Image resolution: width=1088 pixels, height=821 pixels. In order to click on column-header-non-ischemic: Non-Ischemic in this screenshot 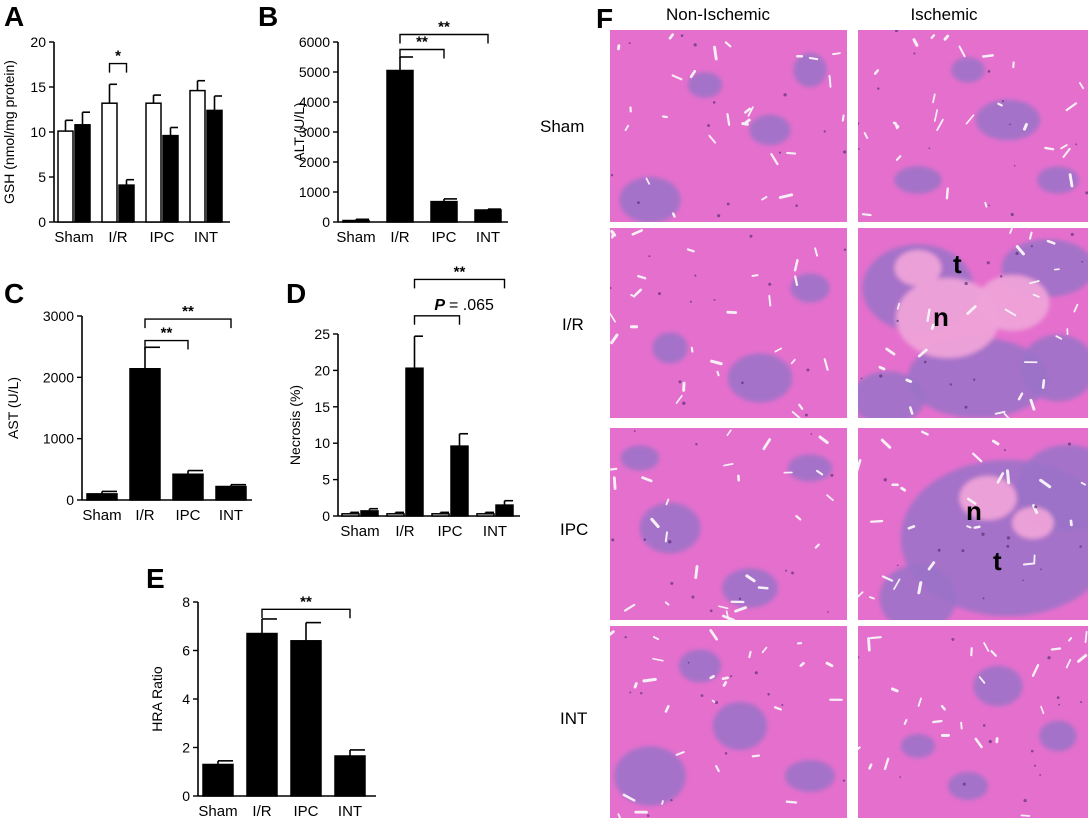, I will do `click(718, 14)`.